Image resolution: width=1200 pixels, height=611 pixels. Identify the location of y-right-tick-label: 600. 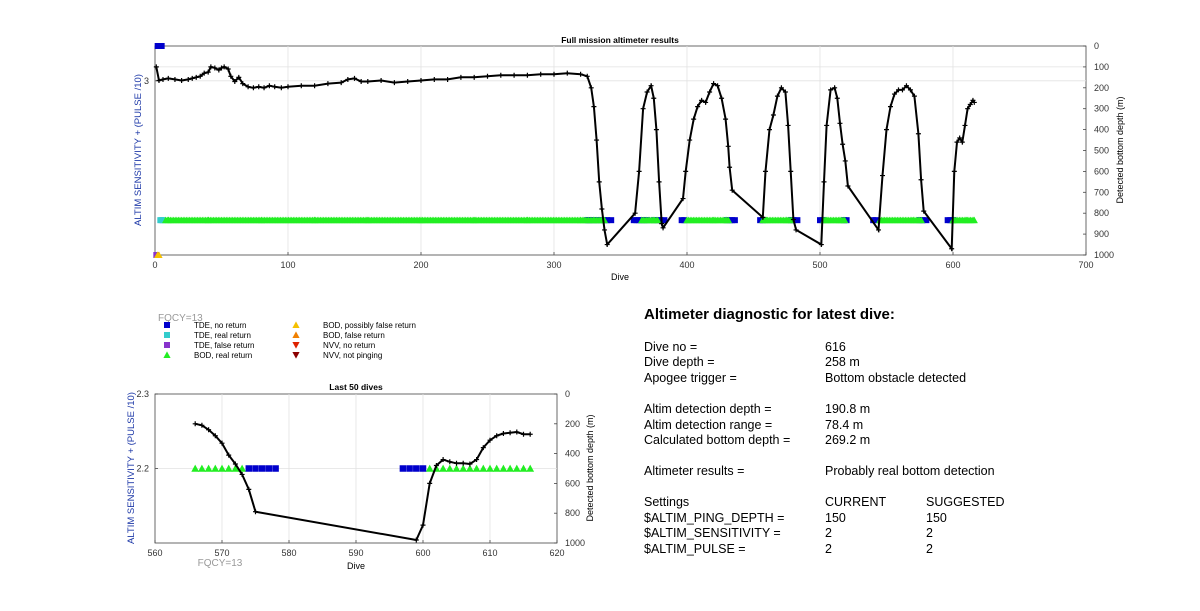
(1101, 171).